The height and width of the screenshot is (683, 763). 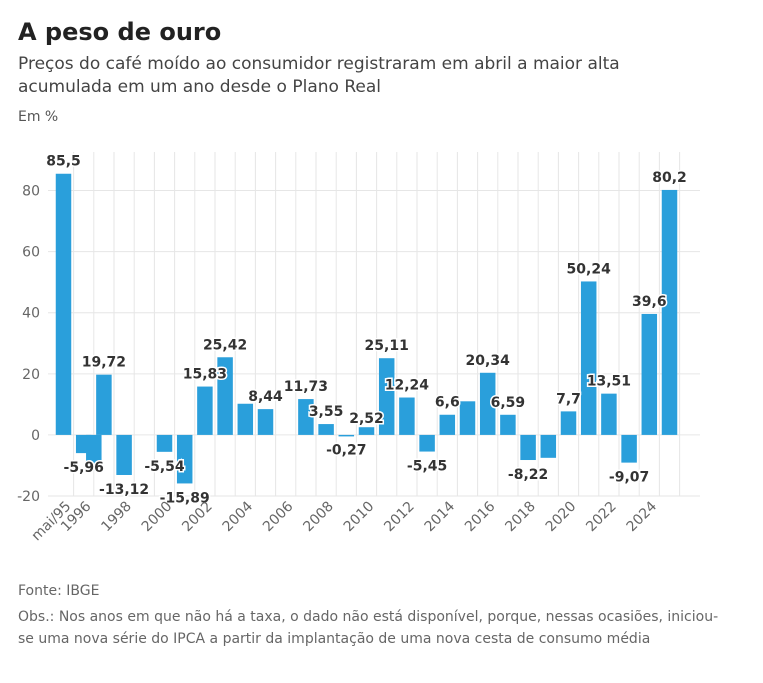 I want to click on x-tick-label: 2014, so click(x=440, y=516).